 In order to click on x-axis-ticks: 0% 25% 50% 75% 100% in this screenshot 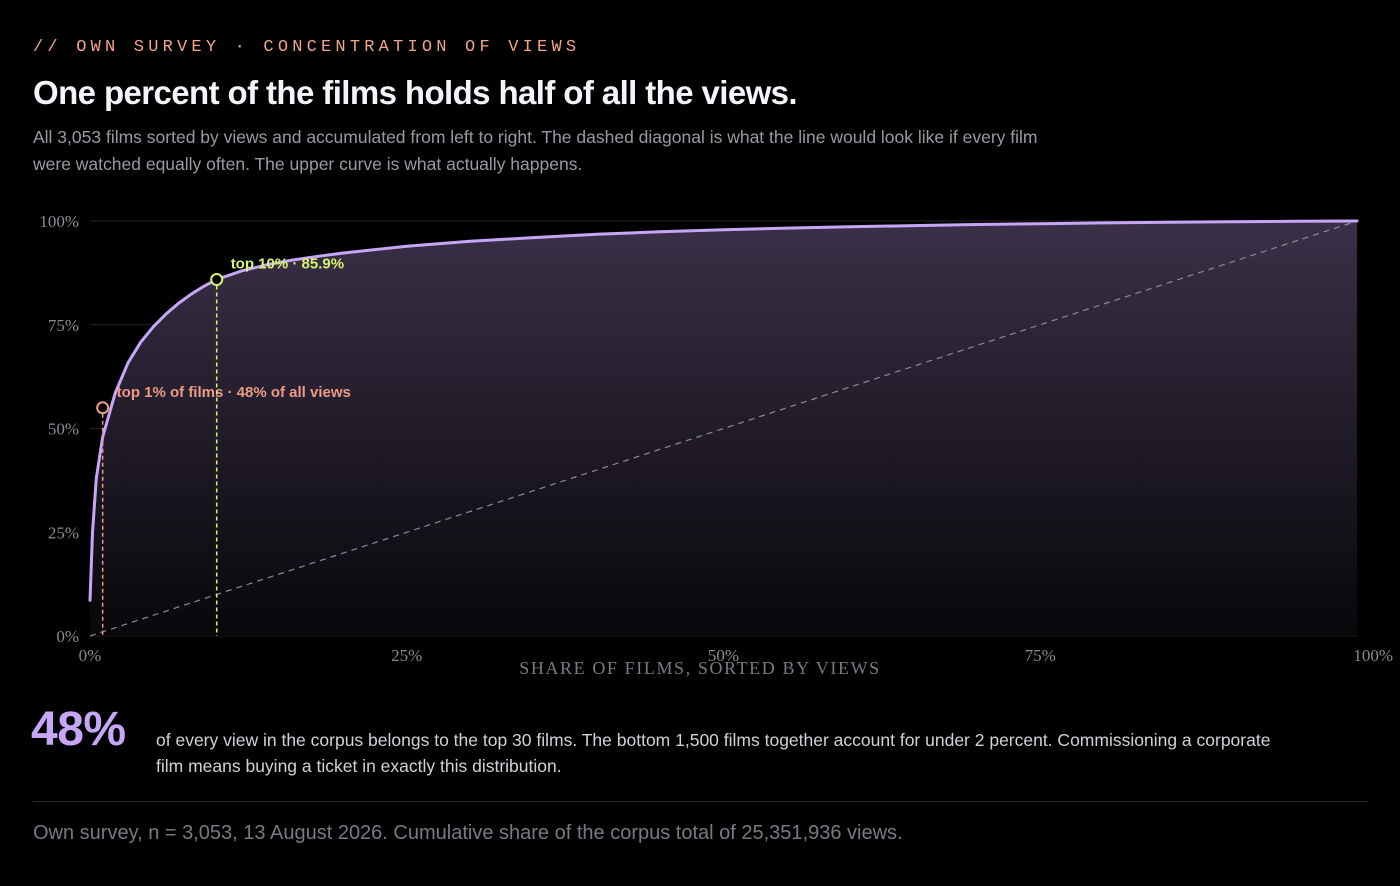, I will do `click(736, 655)`.